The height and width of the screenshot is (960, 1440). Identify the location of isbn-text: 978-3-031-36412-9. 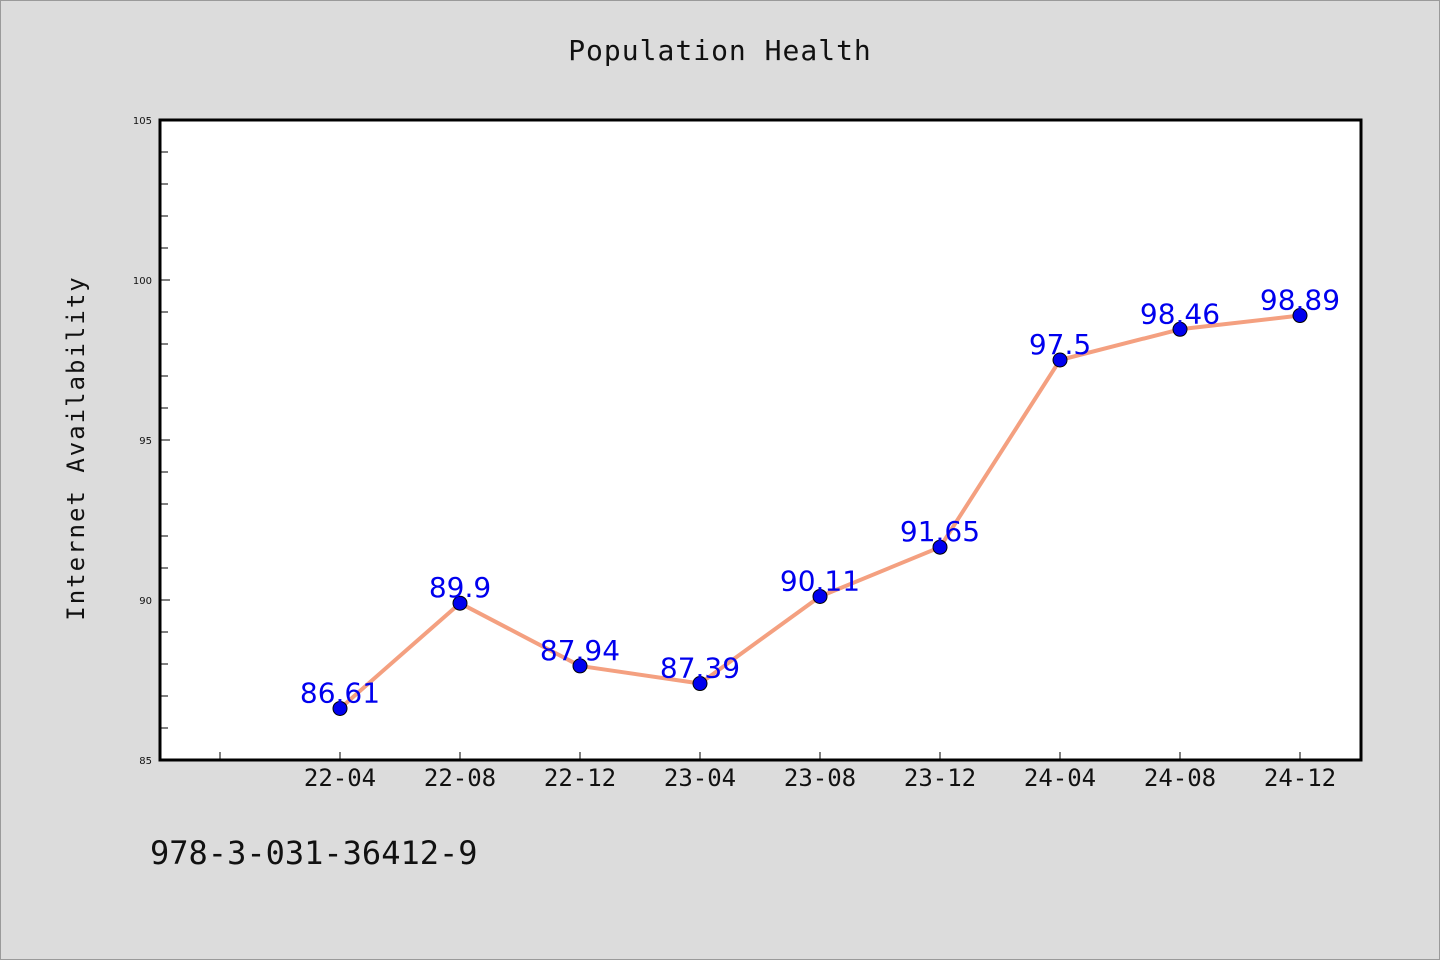
(314, 853).